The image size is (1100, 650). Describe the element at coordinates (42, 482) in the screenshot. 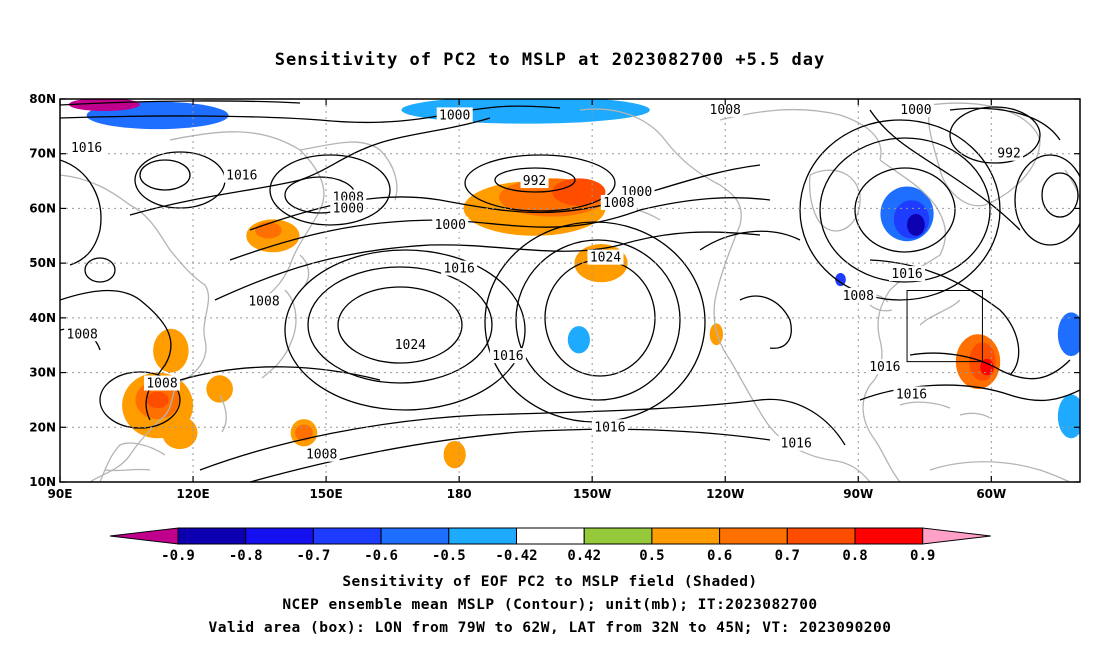

I see `lat-tick-label: 10N` at that location.